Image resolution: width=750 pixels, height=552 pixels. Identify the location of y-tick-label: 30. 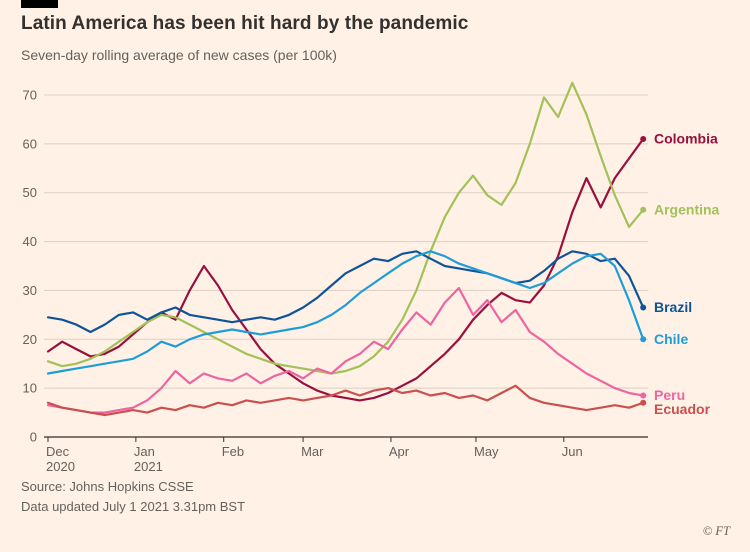
(30, 290).